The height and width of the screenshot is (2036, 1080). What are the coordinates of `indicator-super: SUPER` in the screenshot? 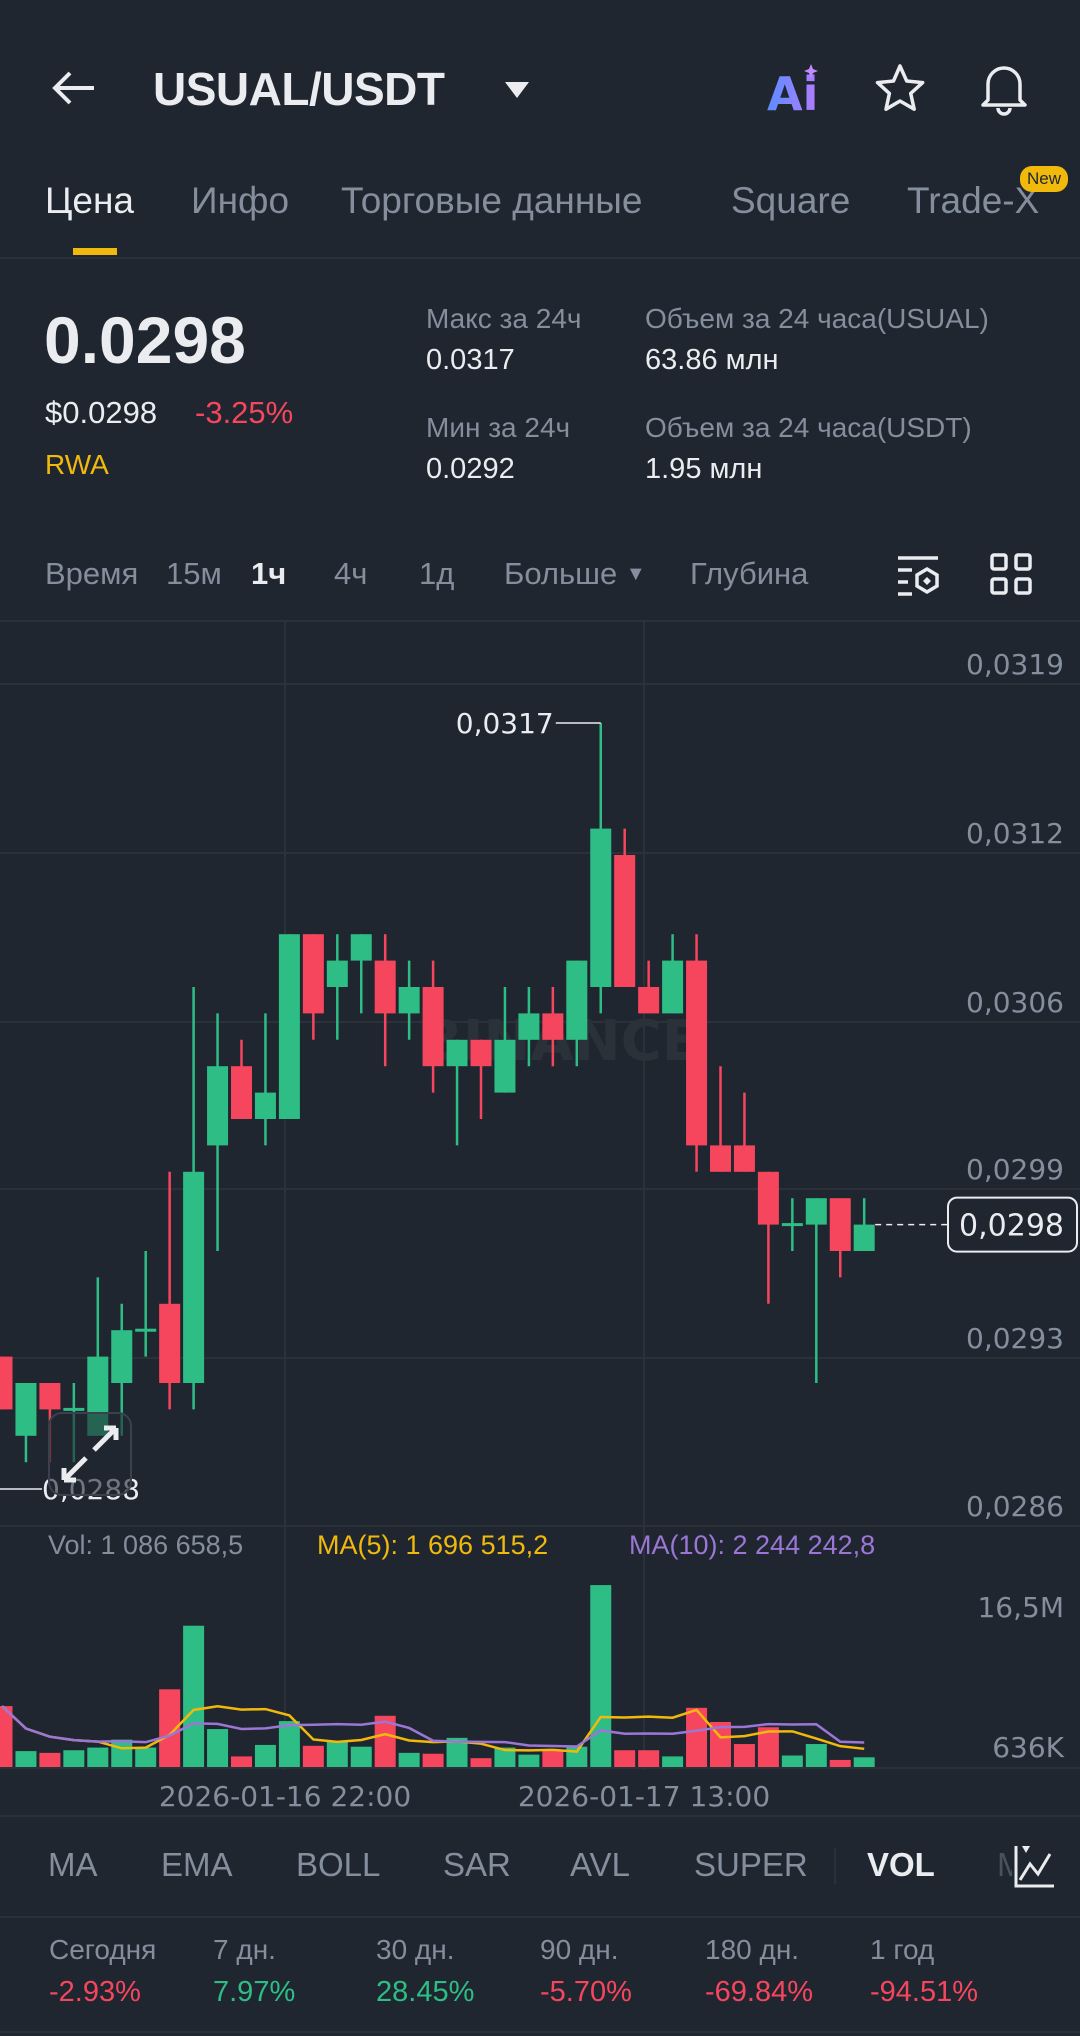 It's located at (751, 1864).